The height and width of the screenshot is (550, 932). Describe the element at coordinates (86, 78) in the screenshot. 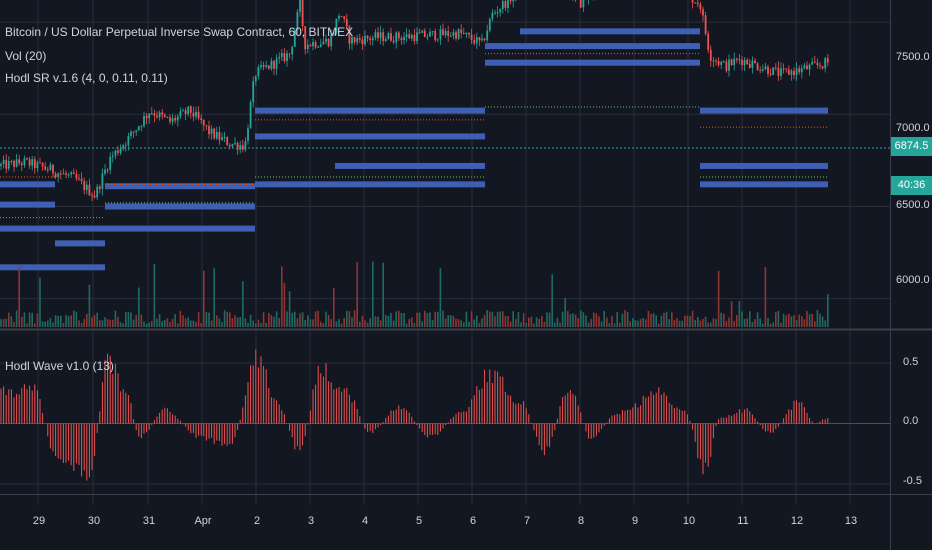

I see `sr-indicator-legend: Hodl SR v.1.6 (4, 0, 0.11, 0.11)` at that location.